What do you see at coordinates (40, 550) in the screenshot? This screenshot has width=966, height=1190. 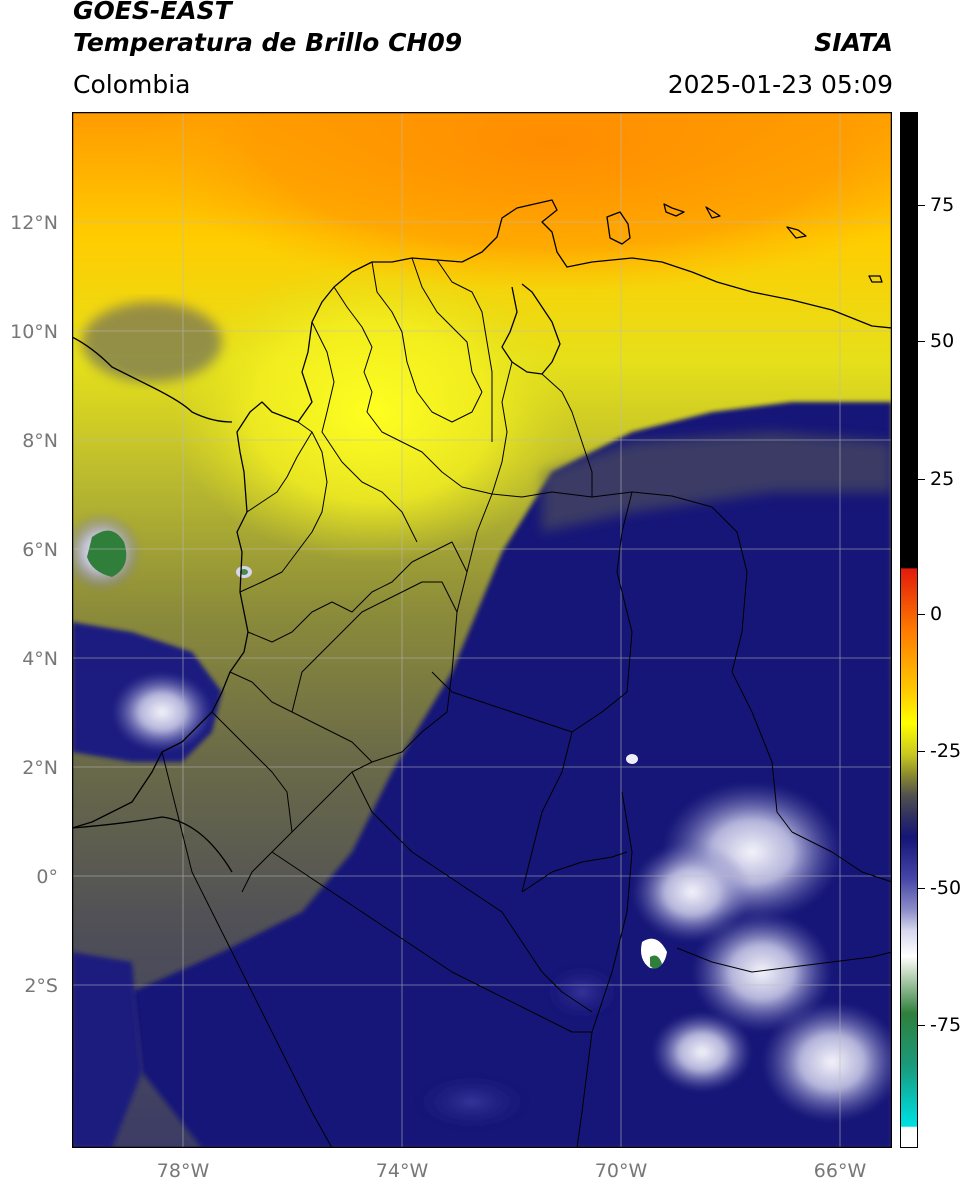 I see `lat-label: 6°N` at bounding box center [40, 550].